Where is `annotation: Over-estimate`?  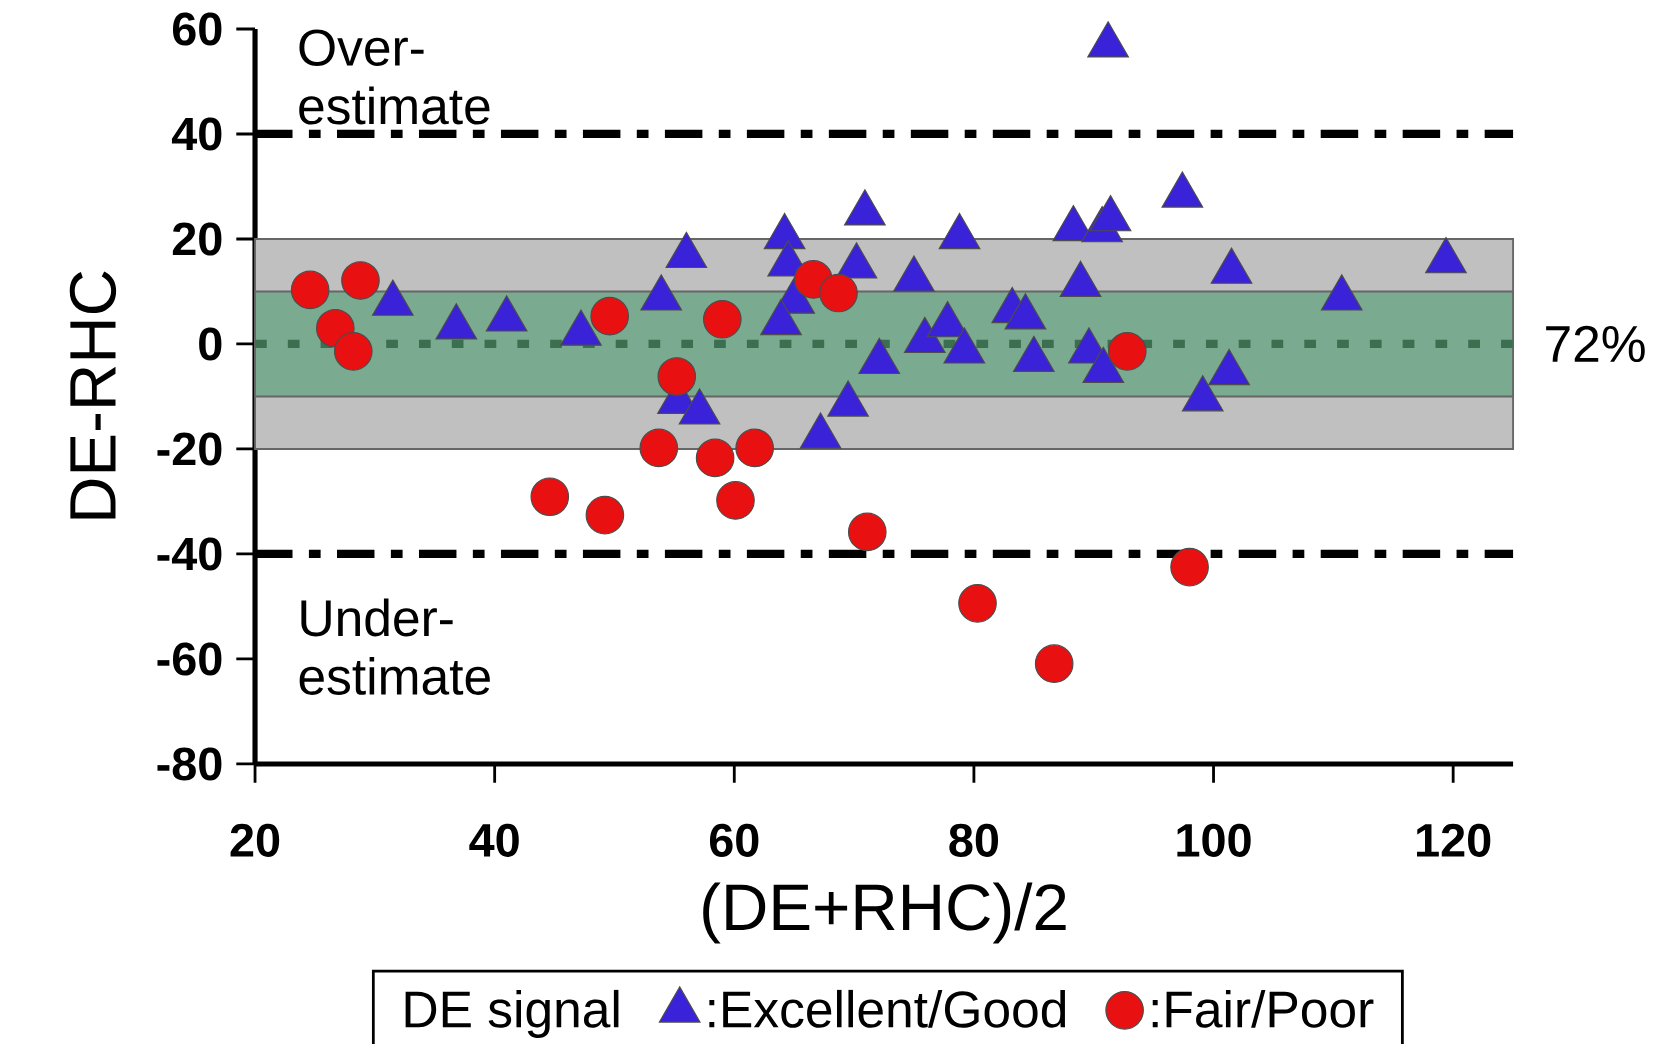
annotation: Over-estimate is located at coordinates (394, 77).